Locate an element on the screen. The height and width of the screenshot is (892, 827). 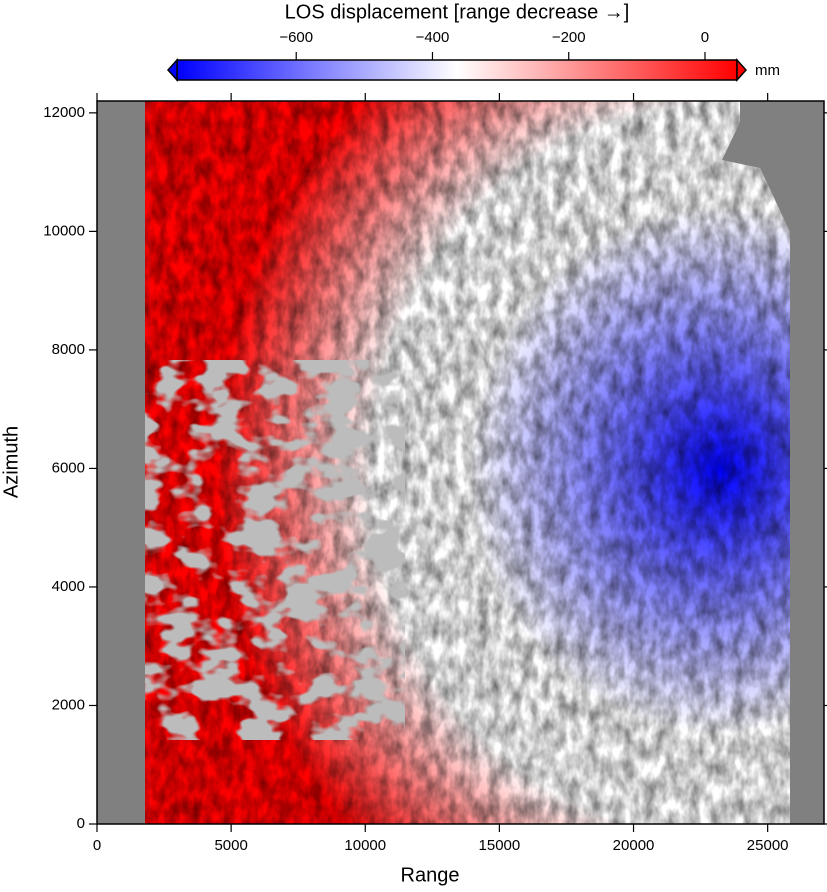
colorbar-high-arrow is located at coordinates (742, 70).